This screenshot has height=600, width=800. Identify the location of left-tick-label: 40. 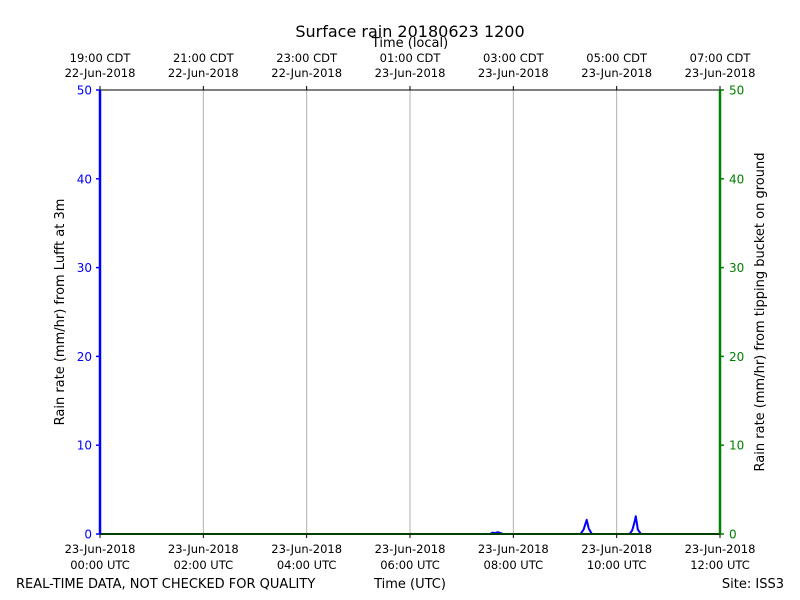
(84, 179).